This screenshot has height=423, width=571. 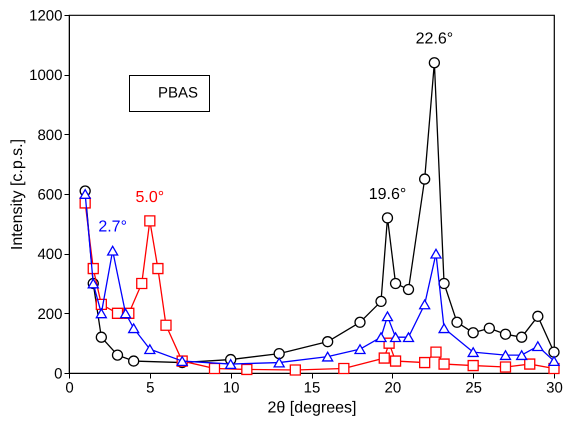 What do you see at coordinates (49, 135) in the screenshot?
I see `y-tick-label: 800` at bounding box center [49, 135].